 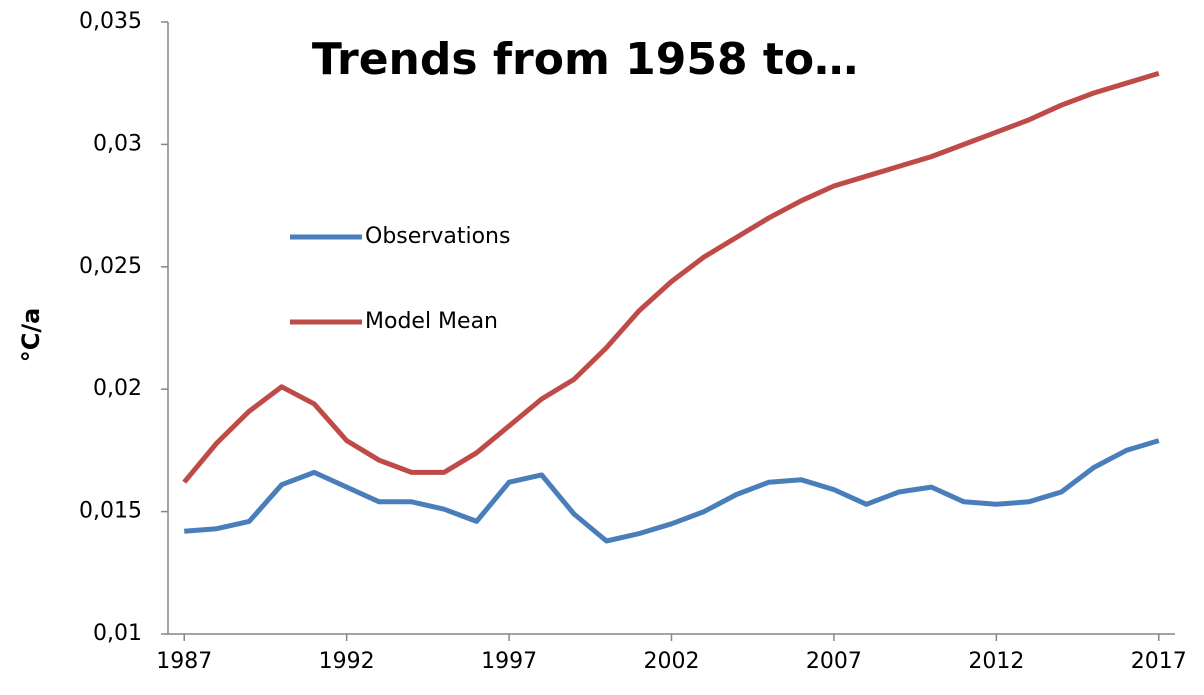 I want to click on y-tick-label: 0,02, so click(x=117, y=388).